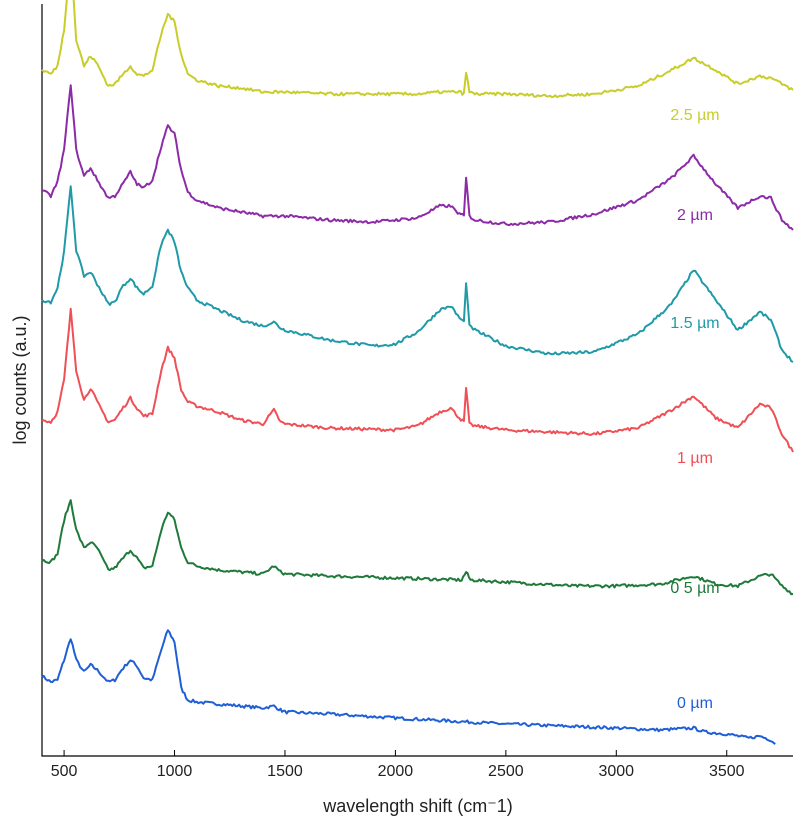 The image size is (795, 827). Describe the element at coordinates (64, 771) in the screenshot. I see `x-tick-label: 500` at that location.